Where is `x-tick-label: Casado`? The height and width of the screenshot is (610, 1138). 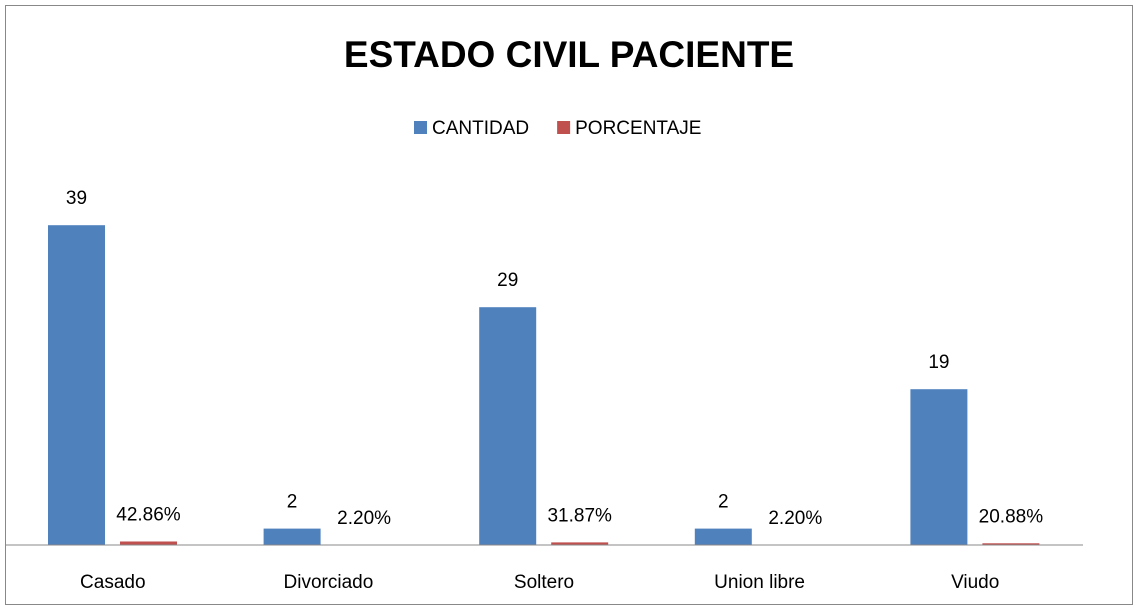
x-tick-label: Casado is located at coordinates (113, 582).